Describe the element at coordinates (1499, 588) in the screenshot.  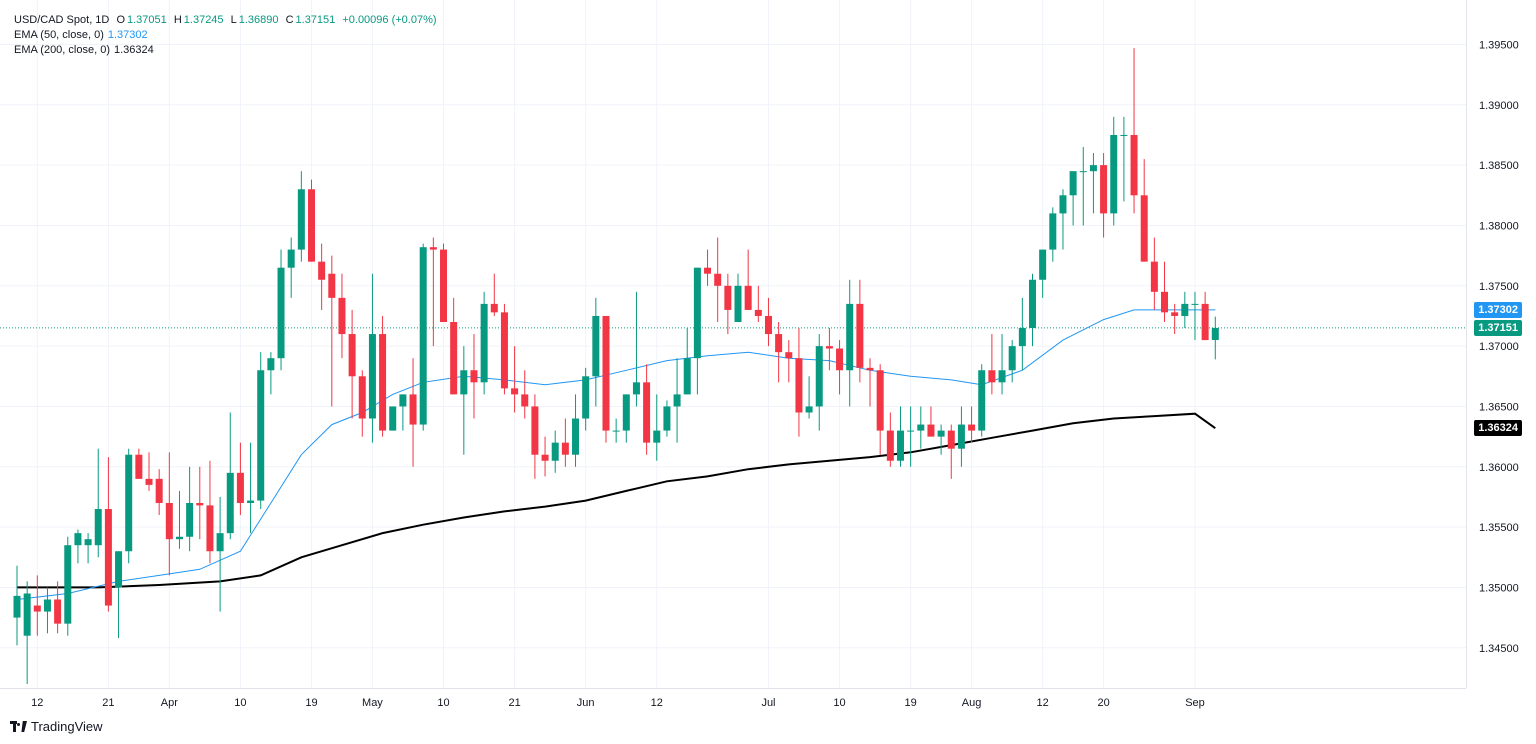
I see `y-tick-label: 1.35000` at that location.